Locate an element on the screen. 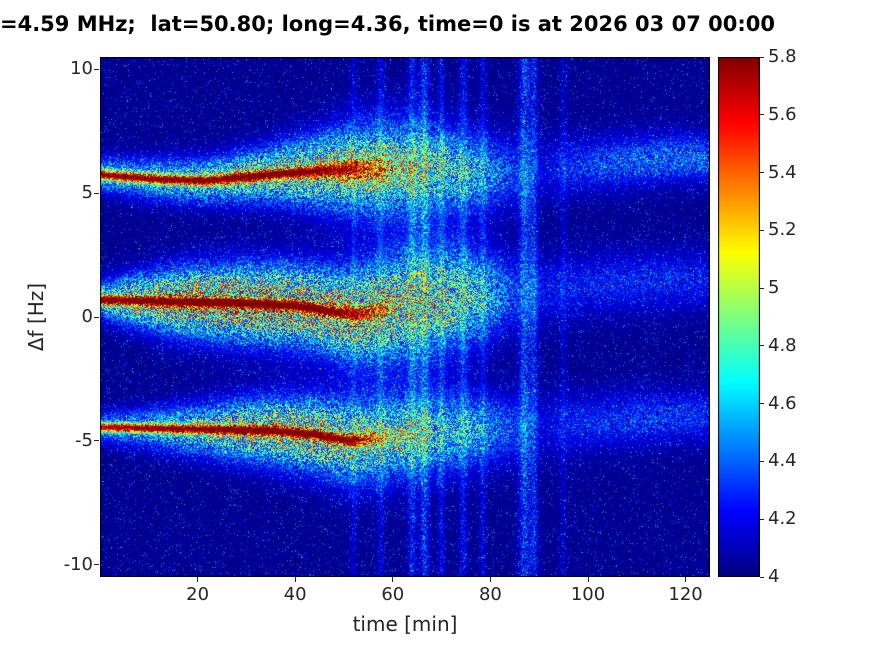 This screenshot has height=656, width=875. colorbar-tick-label: 4.8 is located at coordinates (782, 345).